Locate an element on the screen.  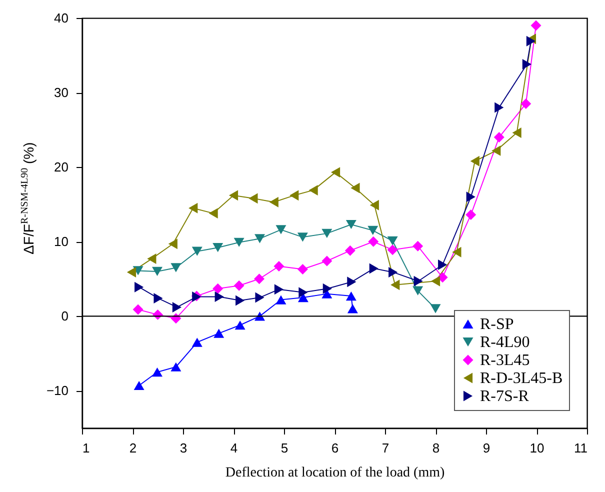
y-tick-label: 10 is located at coordinates (61, 242).